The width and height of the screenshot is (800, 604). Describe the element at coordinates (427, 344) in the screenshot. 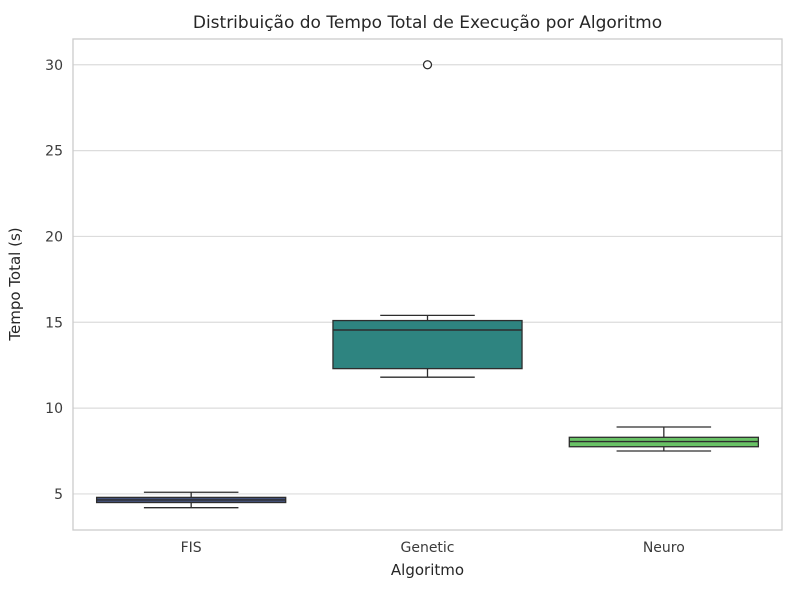

I see `box-Genetic` at that location.